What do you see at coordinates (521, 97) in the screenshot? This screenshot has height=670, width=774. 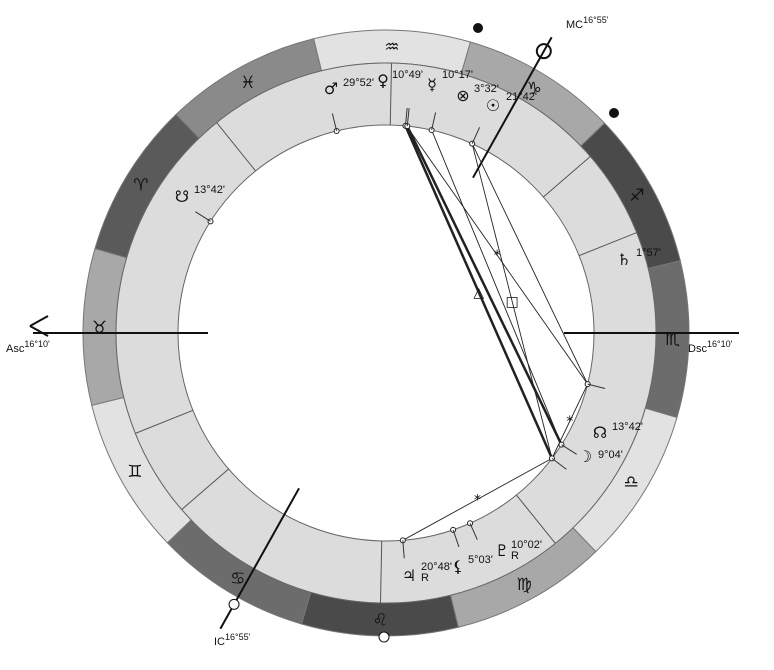 I see `sun-degree-label: 21°42'` at bounding box center [521, 97].